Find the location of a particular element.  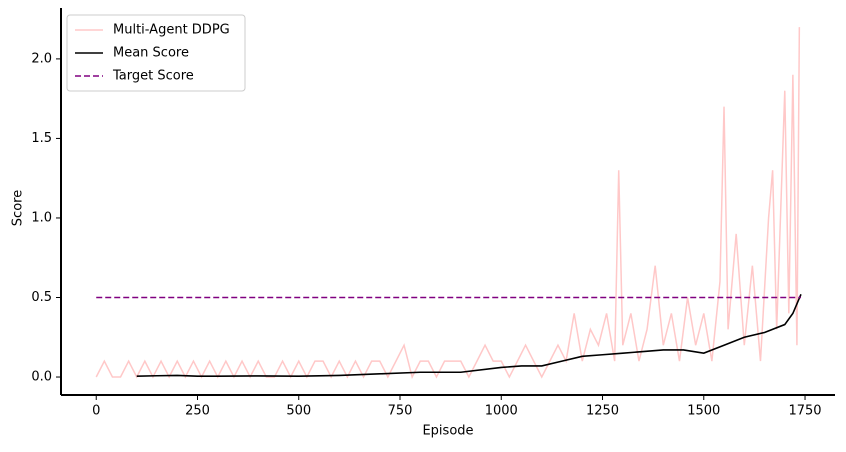

y-tick-label: 1.5 is located at coordinates (41, 138).